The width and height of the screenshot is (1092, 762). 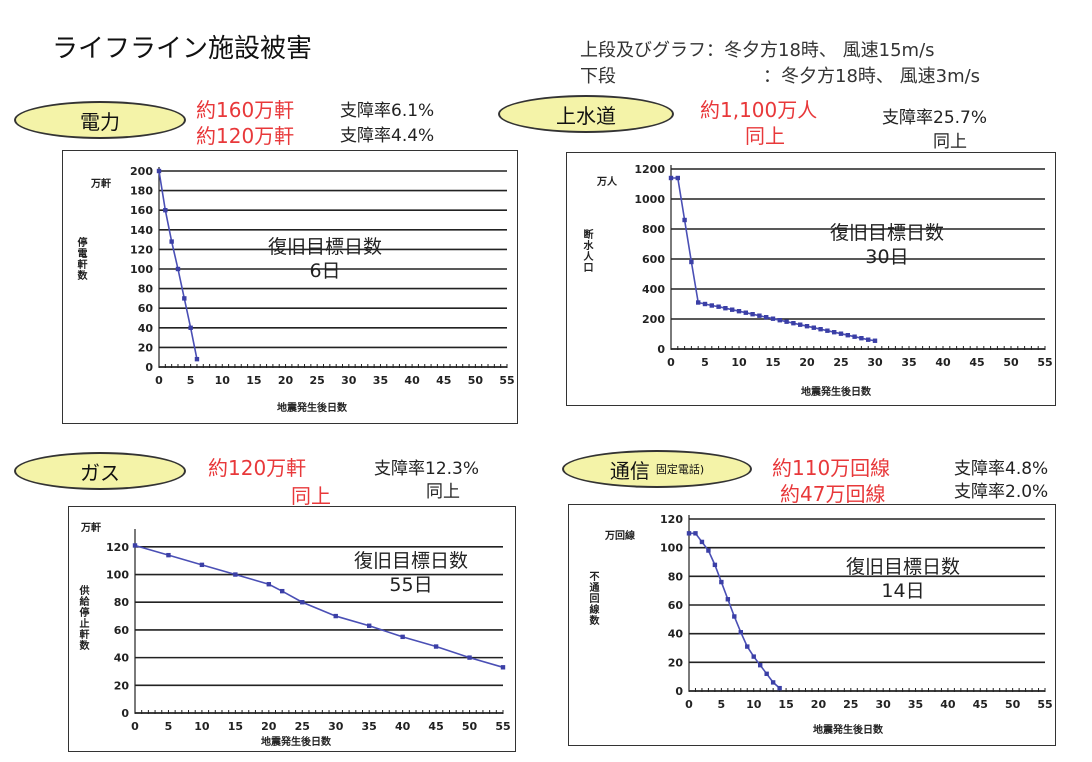 I want to click on power-x-tick-label: 10, so click(x=223, y=380).